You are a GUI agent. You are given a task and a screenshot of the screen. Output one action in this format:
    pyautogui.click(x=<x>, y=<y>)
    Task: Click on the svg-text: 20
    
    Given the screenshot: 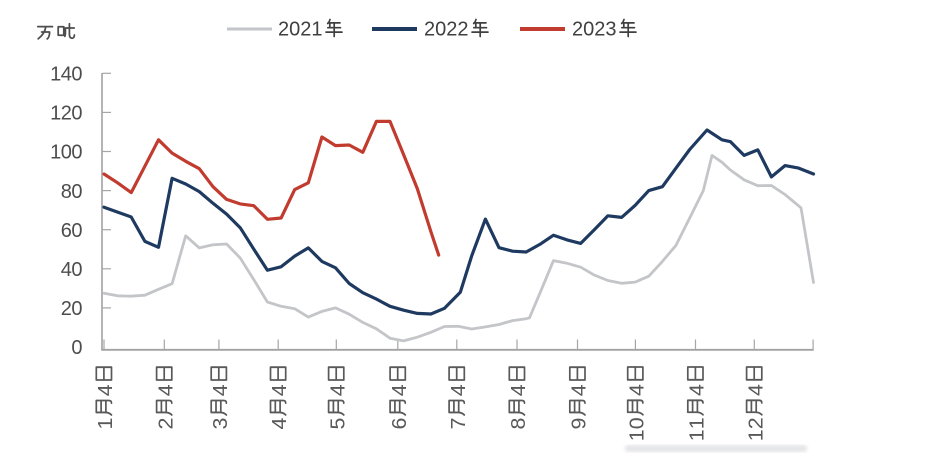 What is the action you would take?
    pyautogui.click(x=72, y=309)
    